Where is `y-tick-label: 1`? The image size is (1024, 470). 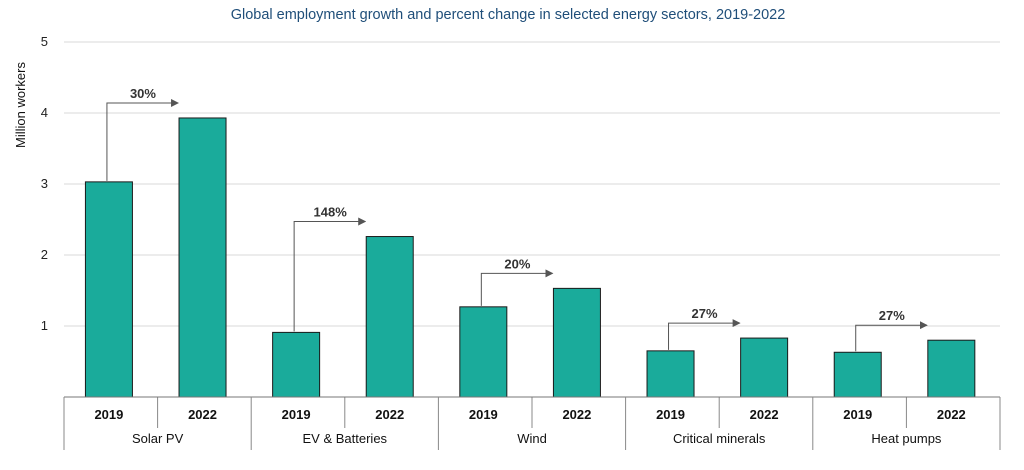
y-tick-label: 1 is located at coordinates (44, 325).